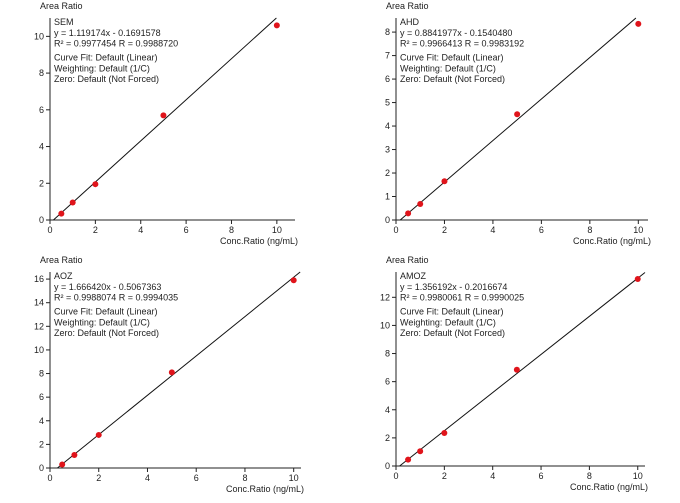 Image resolution: width=680 pixels, height=503 pixels. Describe the element at coordinates (638, 230) in the screenshot. I see `chart-ahd-xtick-label: 10` at that location.